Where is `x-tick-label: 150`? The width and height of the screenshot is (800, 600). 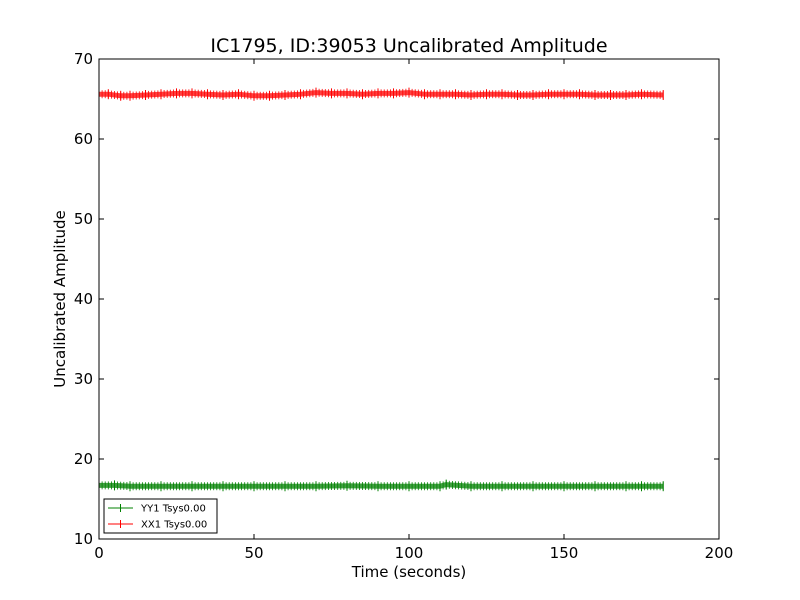
x-tick-label: 150 is located at coordinates (564, 553).